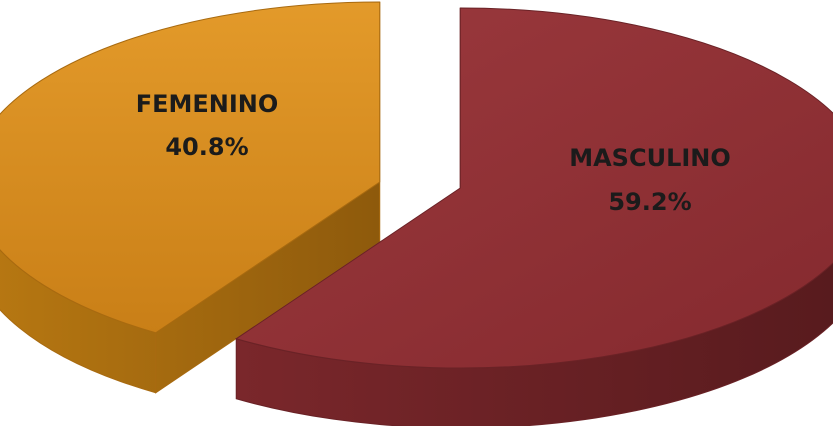 Image resolution: width=833 pixels, height=426 pixels. What do you see at coordinates (649, 202) in the screenshot?
I see `pie-slice-masculino-value-label: 59.2%` at bounding box center [649, 202].